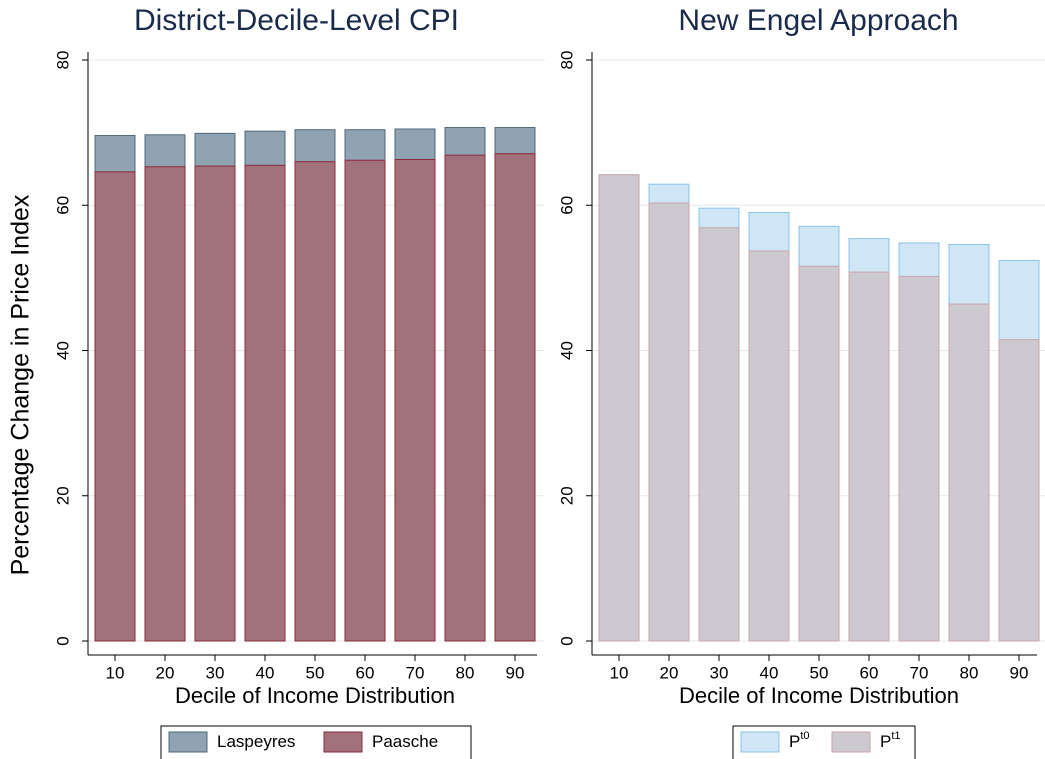 The image size is (1045, 759). Describe the element at coordinates (804, 736) in the screenshot. I see `legend-superscript: t0` at that location.